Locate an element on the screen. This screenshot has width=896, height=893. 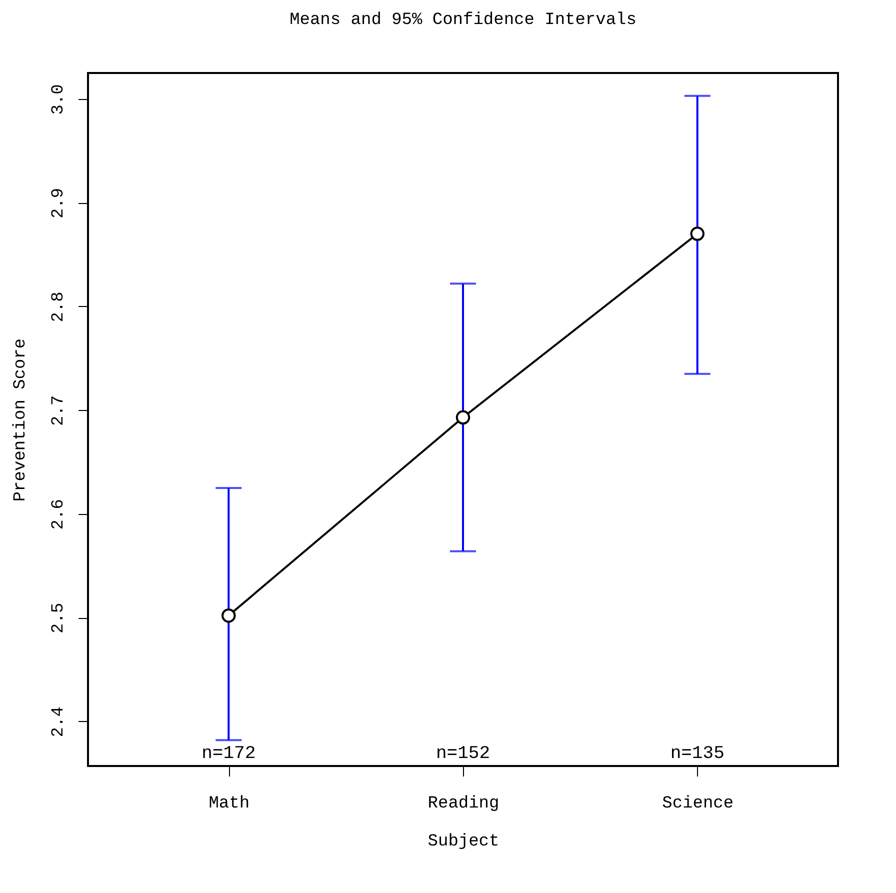
chart-title: Means and 95% Confidence Intervals is located at coordinates (463, 20).